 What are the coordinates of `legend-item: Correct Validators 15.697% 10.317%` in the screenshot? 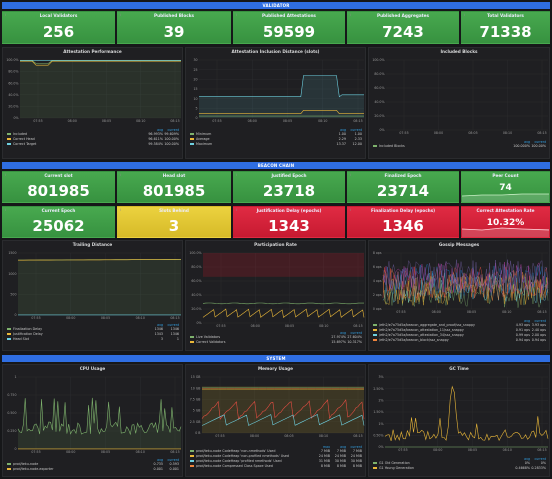 It's located at (276, 342).